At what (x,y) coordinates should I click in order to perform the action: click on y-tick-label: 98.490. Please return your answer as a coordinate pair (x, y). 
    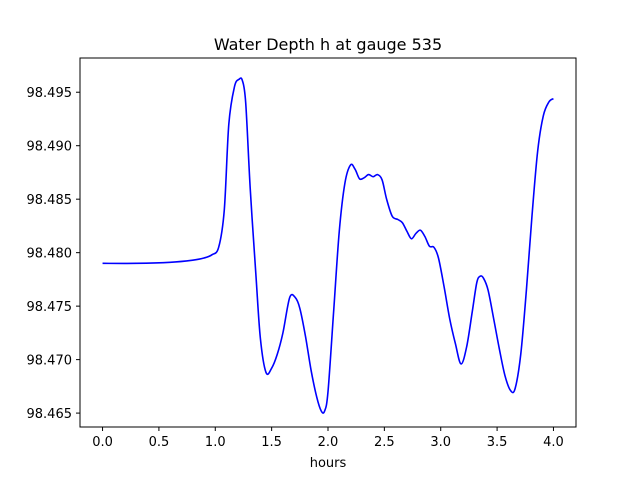
    Looking at the image, I should click on (50, 147).